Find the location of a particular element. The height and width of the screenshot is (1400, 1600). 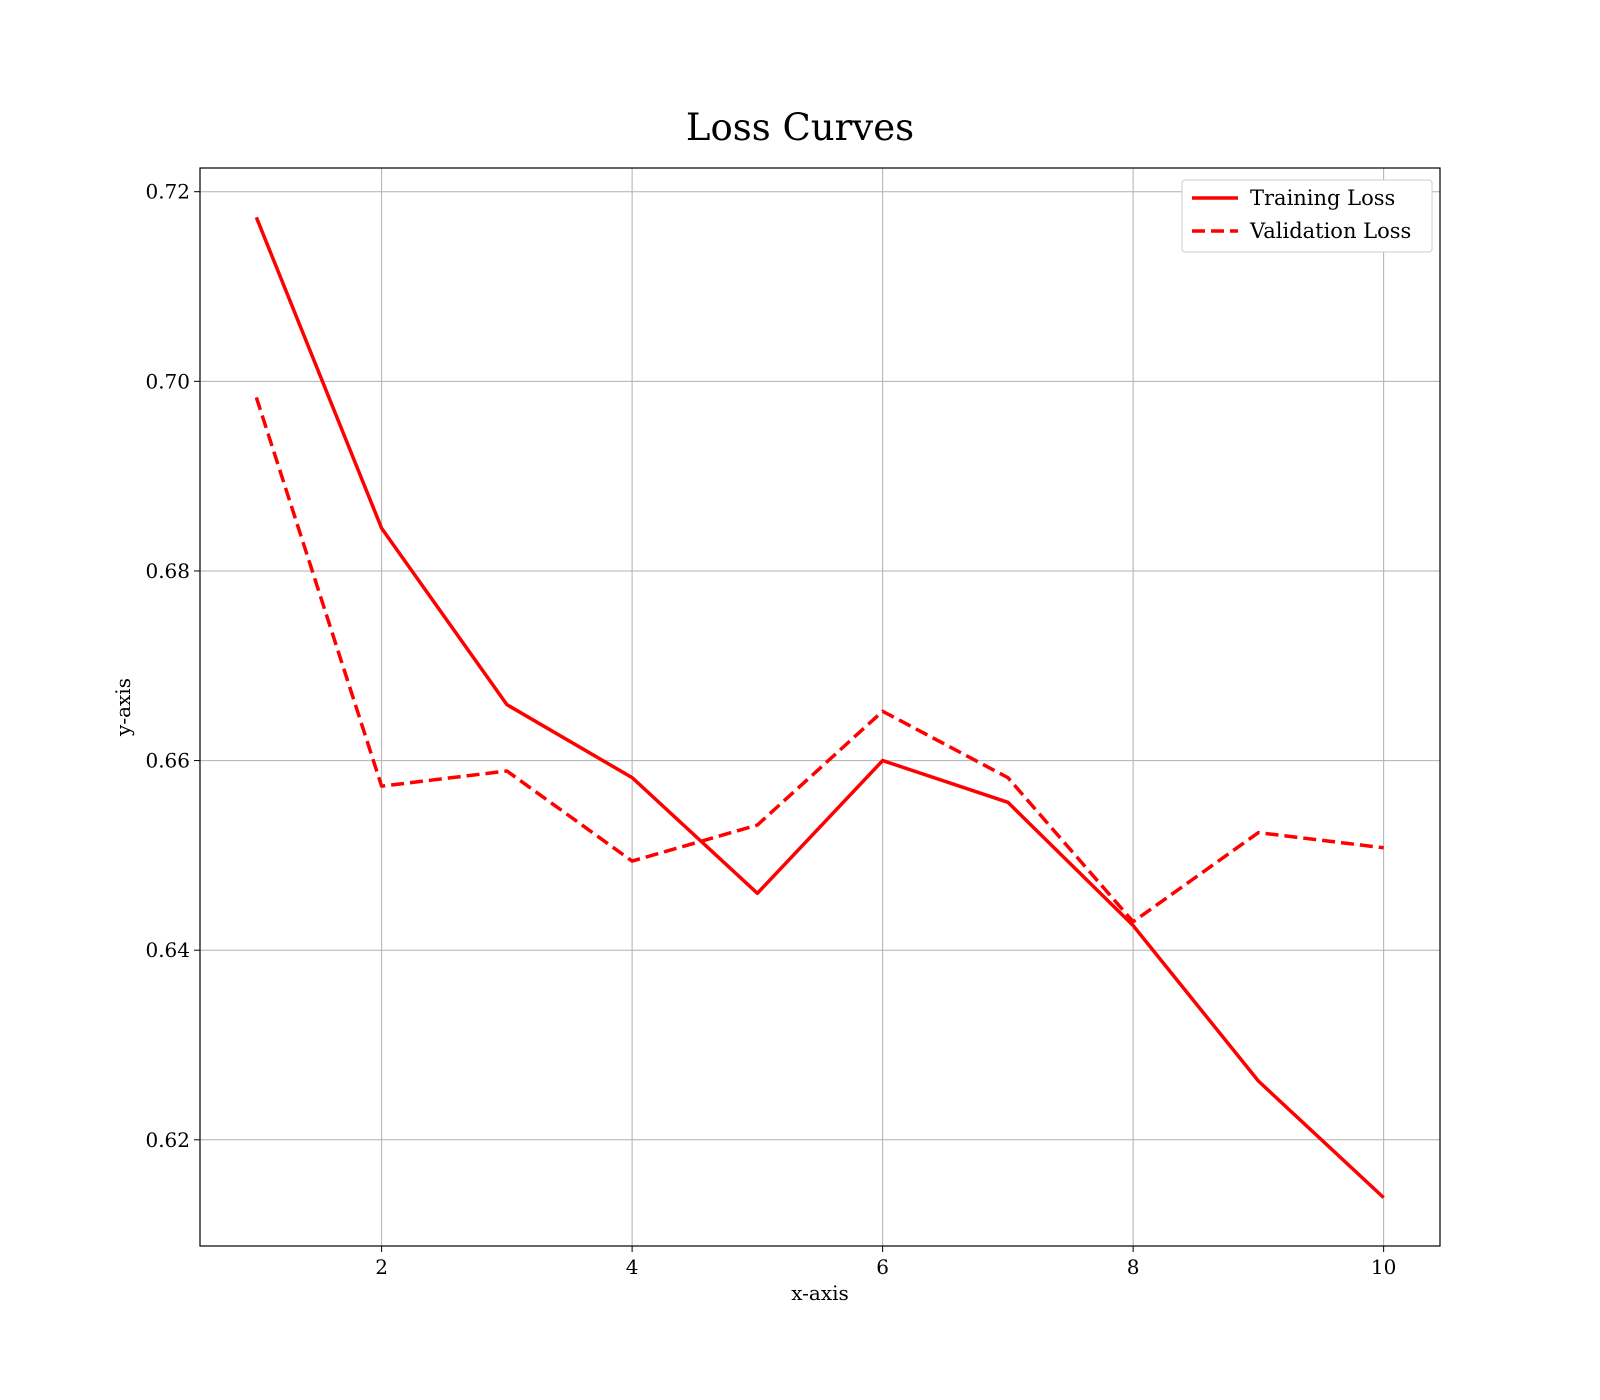

y-tick-label: 0.68 is located at coordinates (167, 571).